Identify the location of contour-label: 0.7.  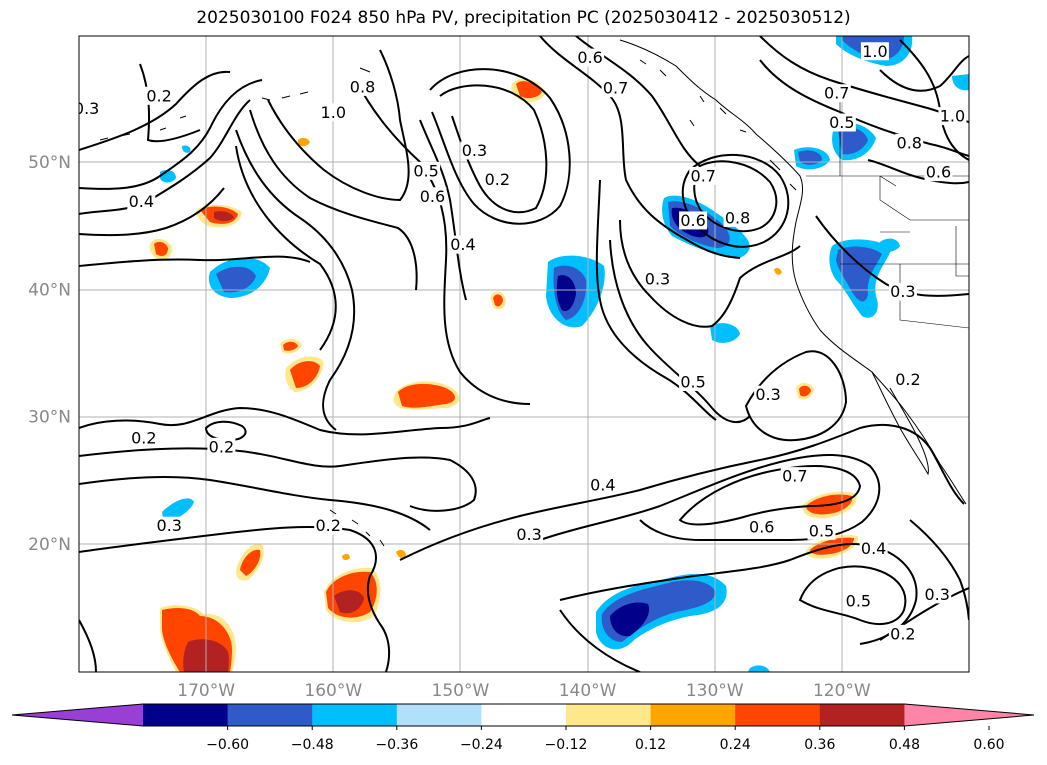
(703, 175).